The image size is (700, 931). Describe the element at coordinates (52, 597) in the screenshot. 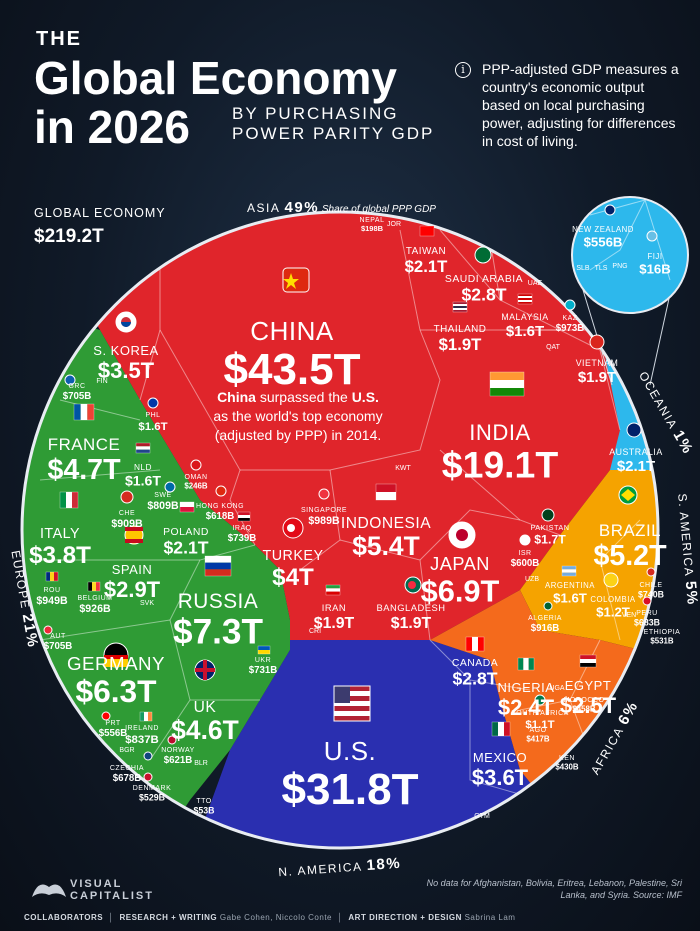

I see `country-rou: ROU$949B` at that location.